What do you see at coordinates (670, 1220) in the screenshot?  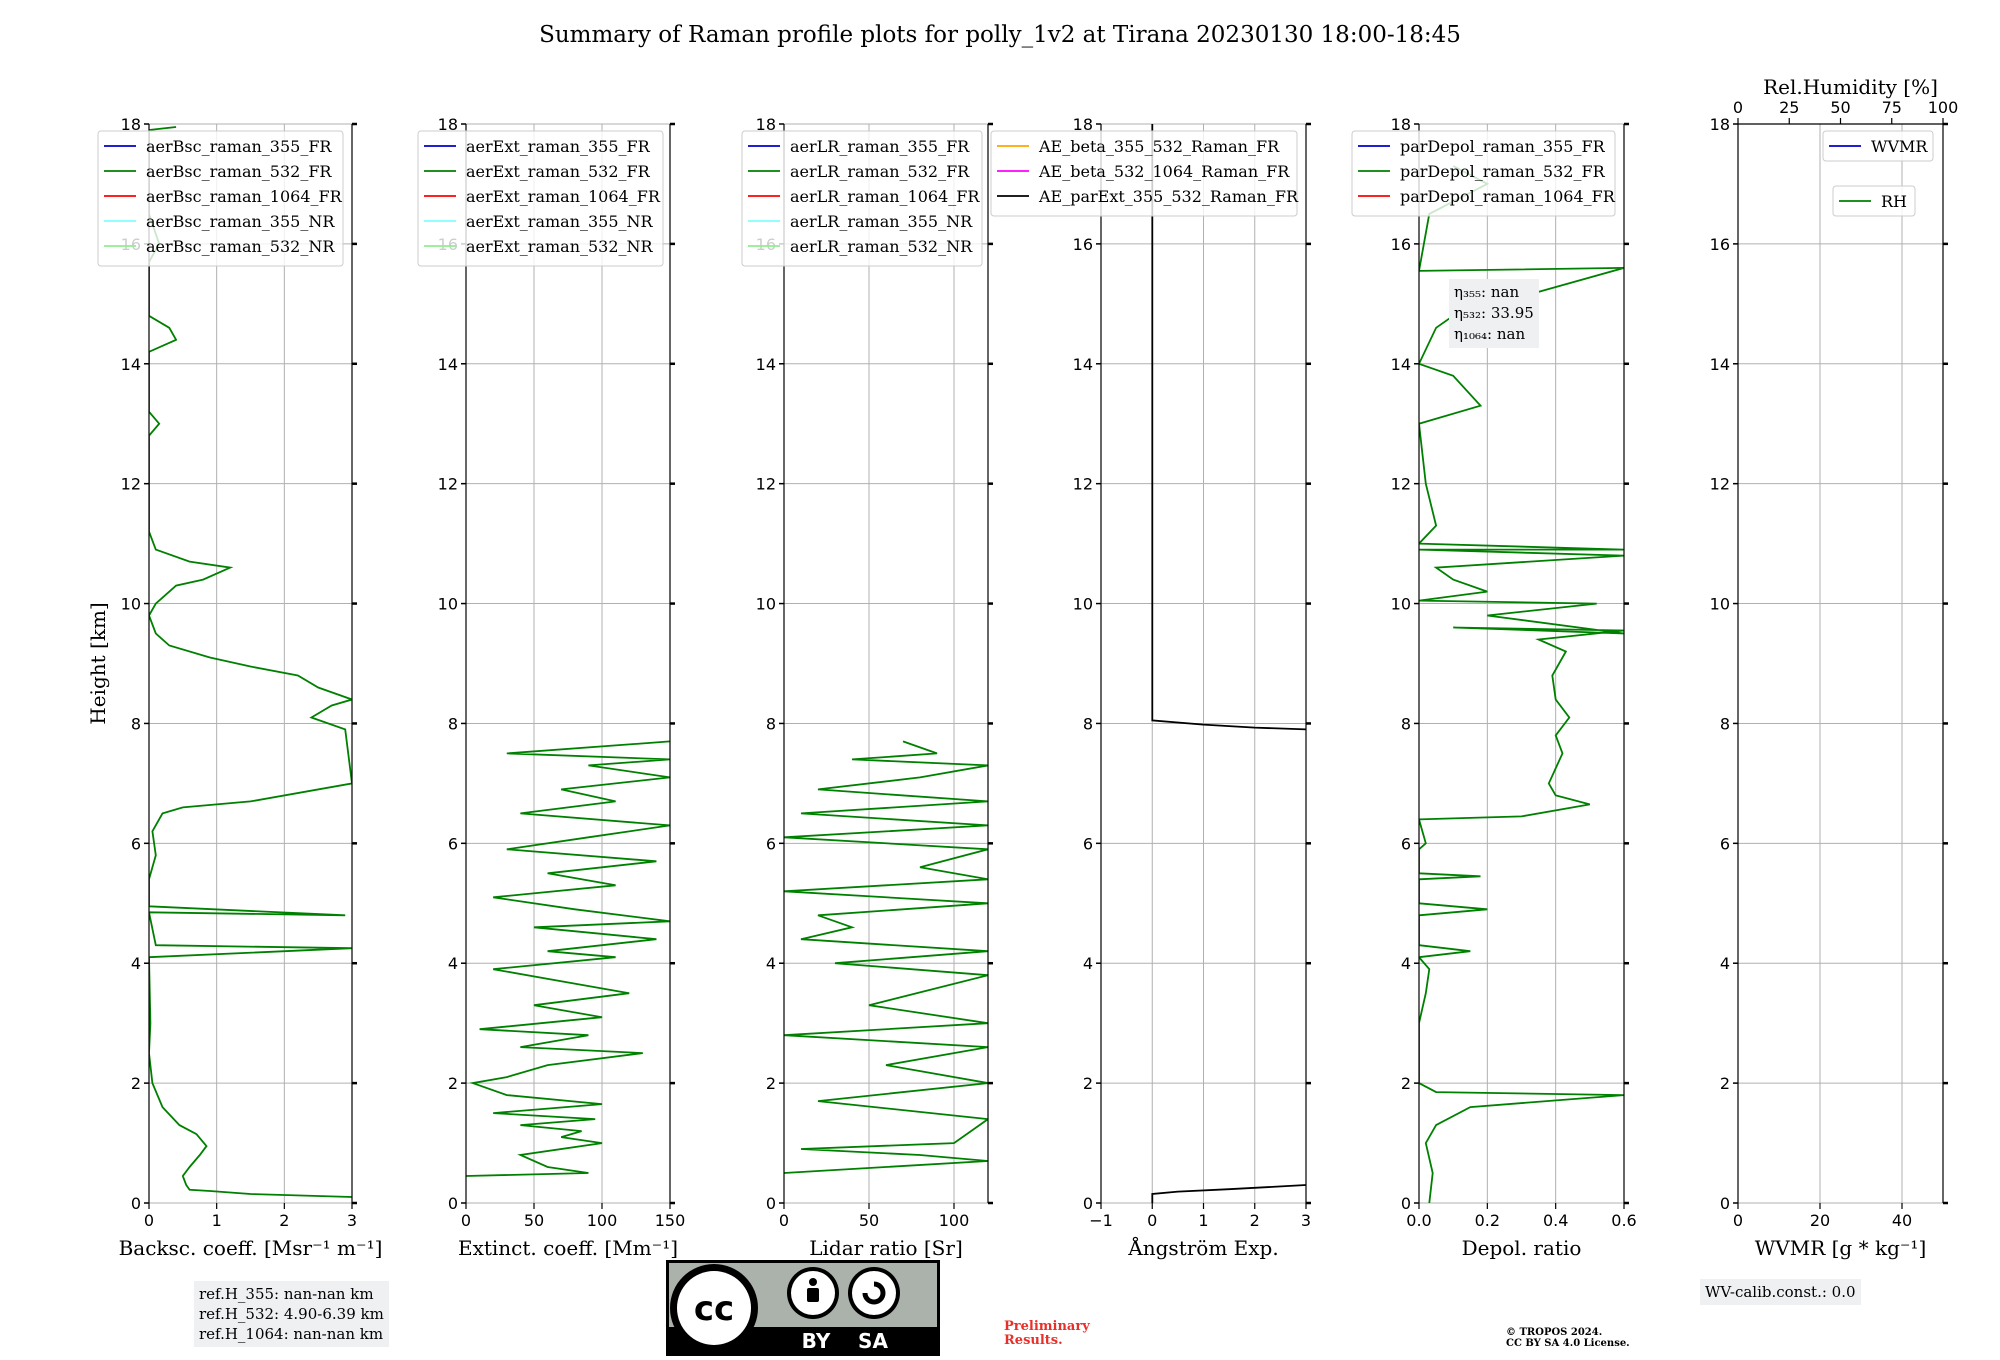 I see `x-tick-label: 150` at bounding box center [670, 1220].